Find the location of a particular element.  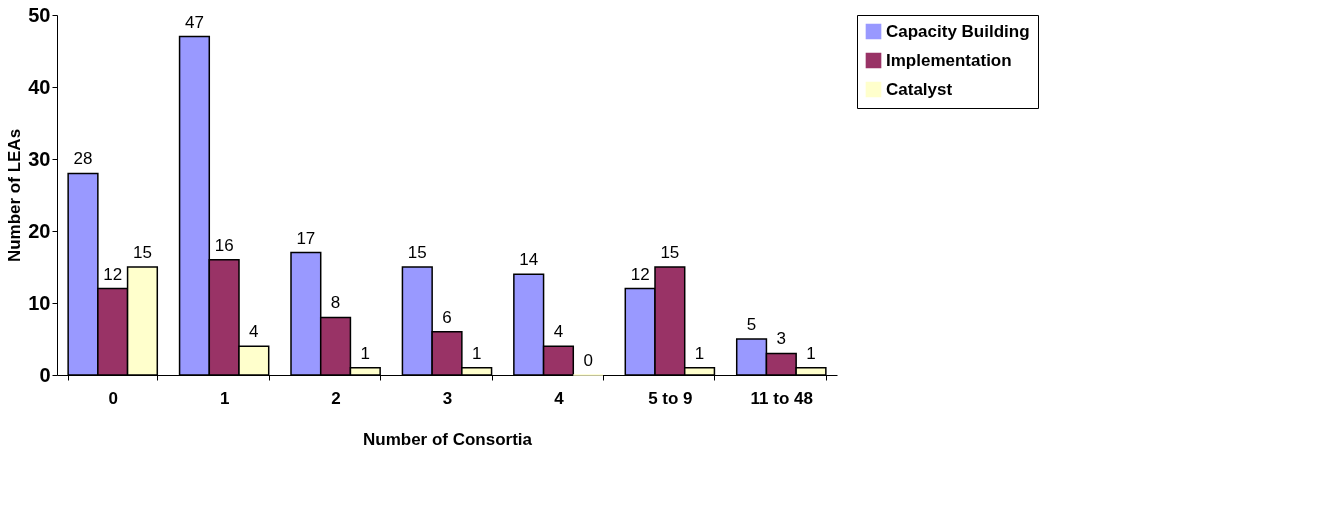

data-label: 5 is located at coordinates (751, 324).